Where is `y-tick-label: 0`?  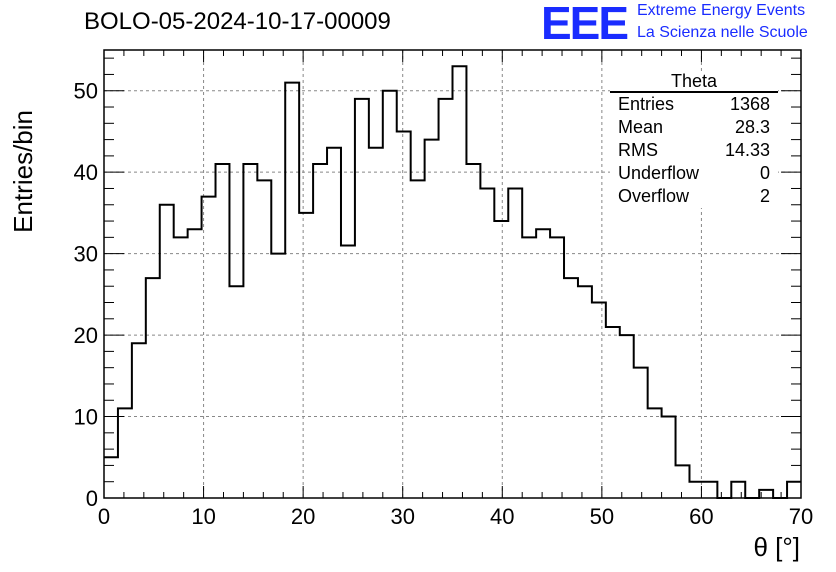 y-tick-label: 0 is located at coordinates (92, 498).